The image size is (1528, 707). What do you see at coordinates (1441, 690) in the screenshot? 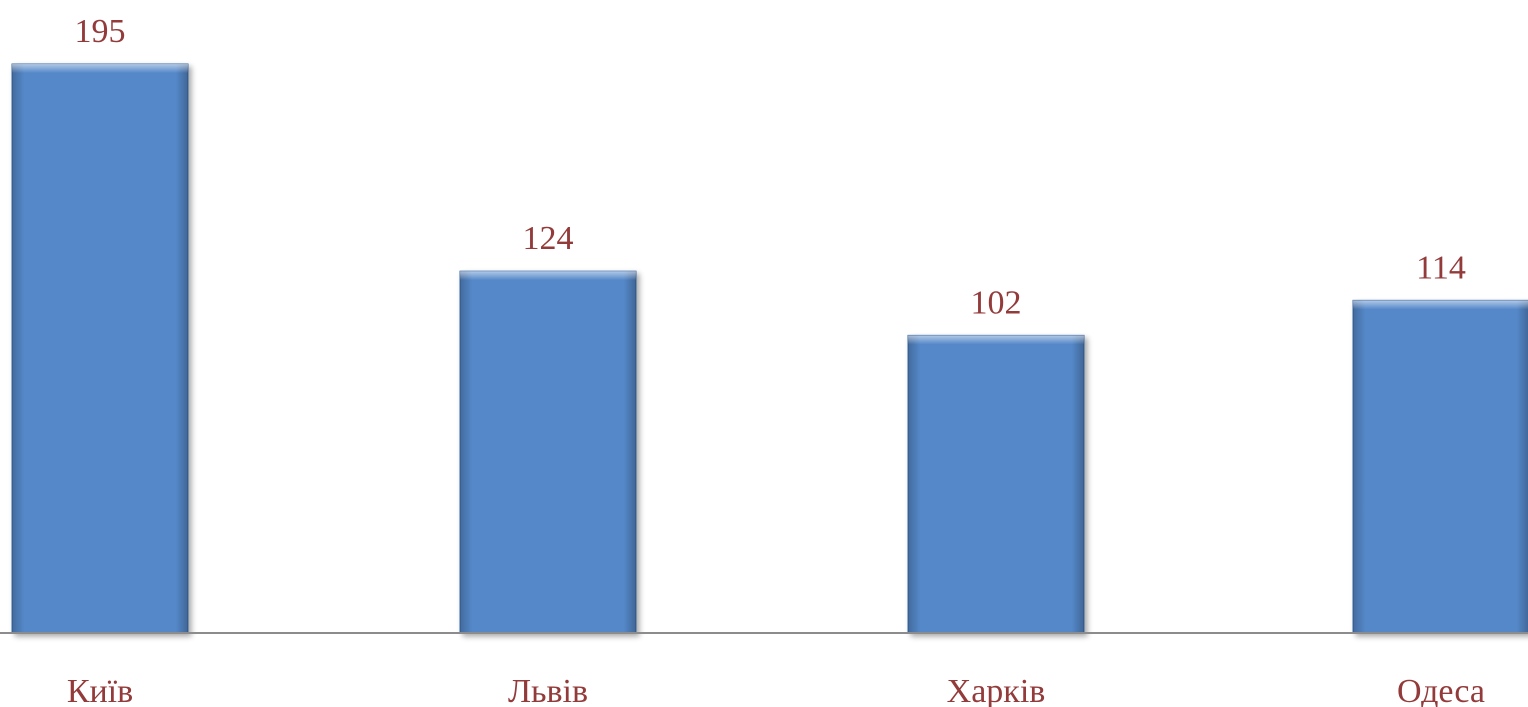
I see `x-tick-label: Одеса` at bounding box center [1441, 690].